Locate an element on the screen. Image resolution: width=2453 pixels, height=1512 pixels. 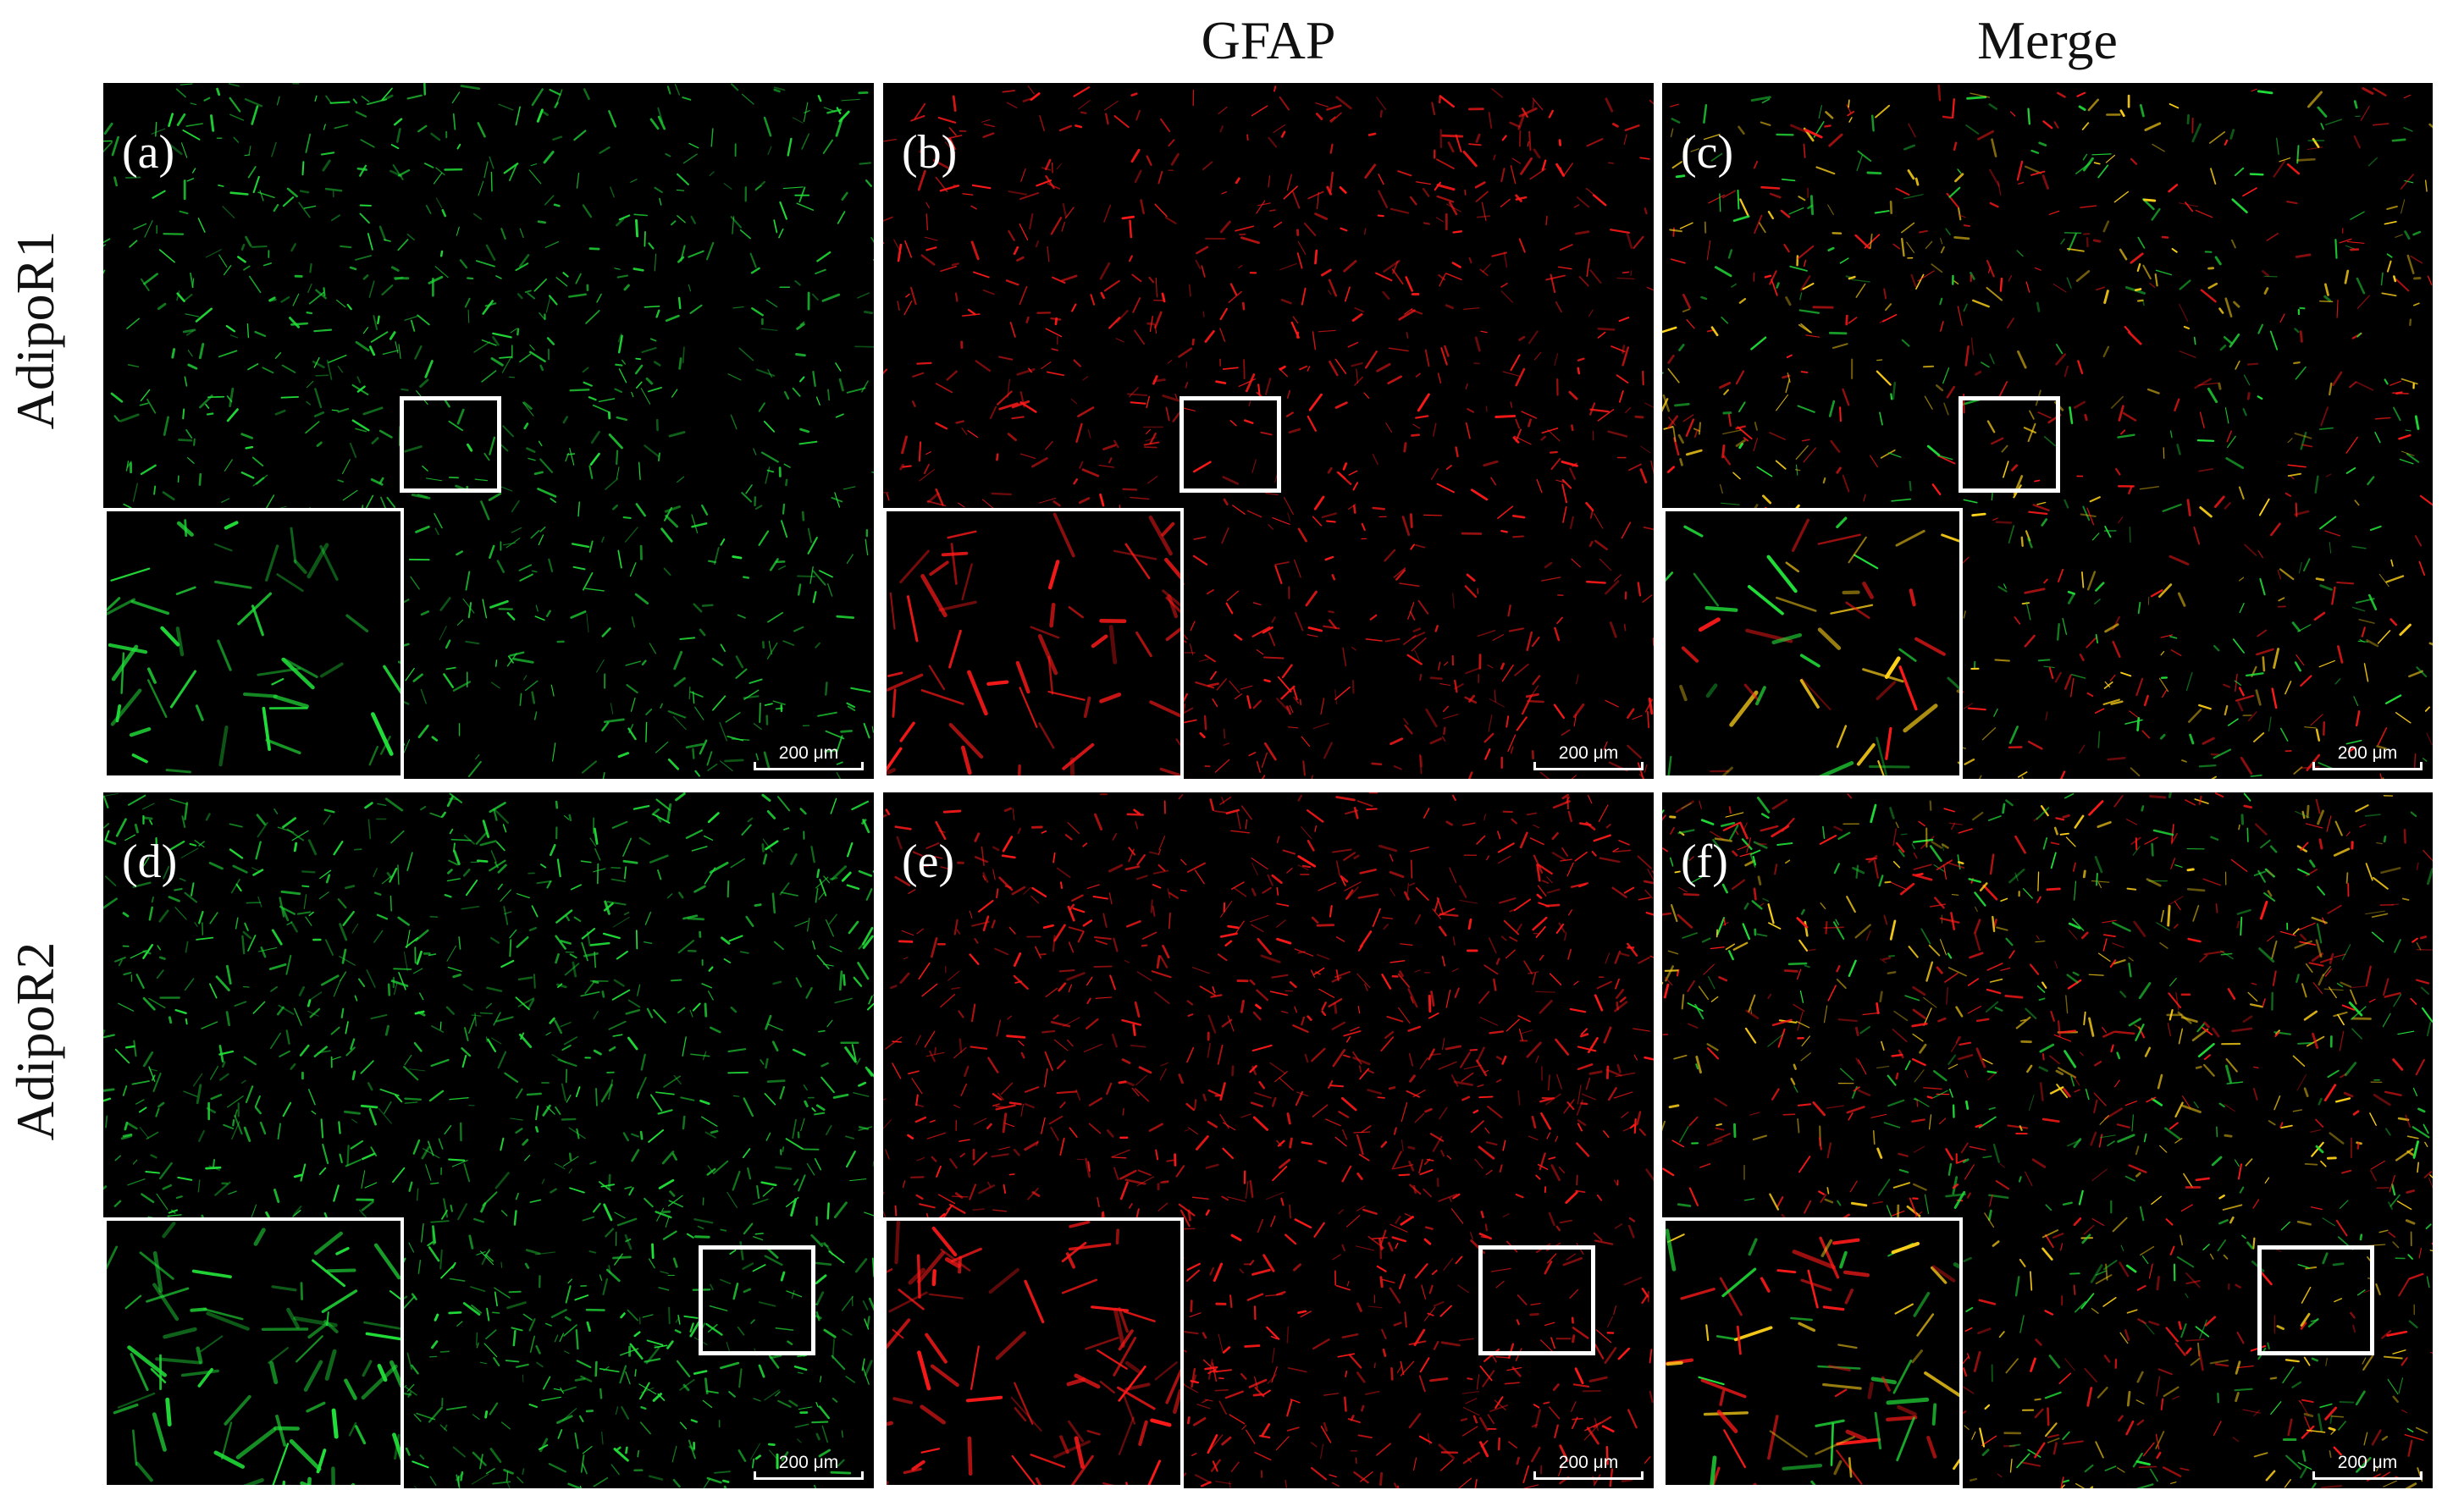
panel-a: (a) 200 μm is located at coordinates (488, 431).